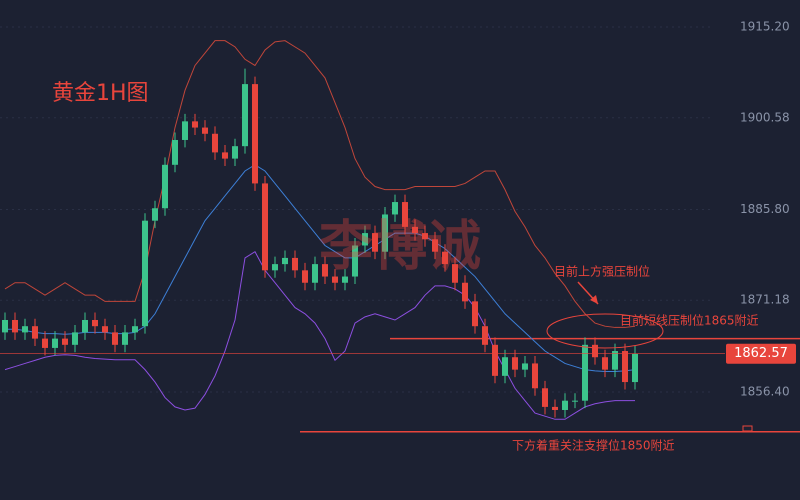  I want to click on y-tick-label: 1915.20, so click(765, 27).